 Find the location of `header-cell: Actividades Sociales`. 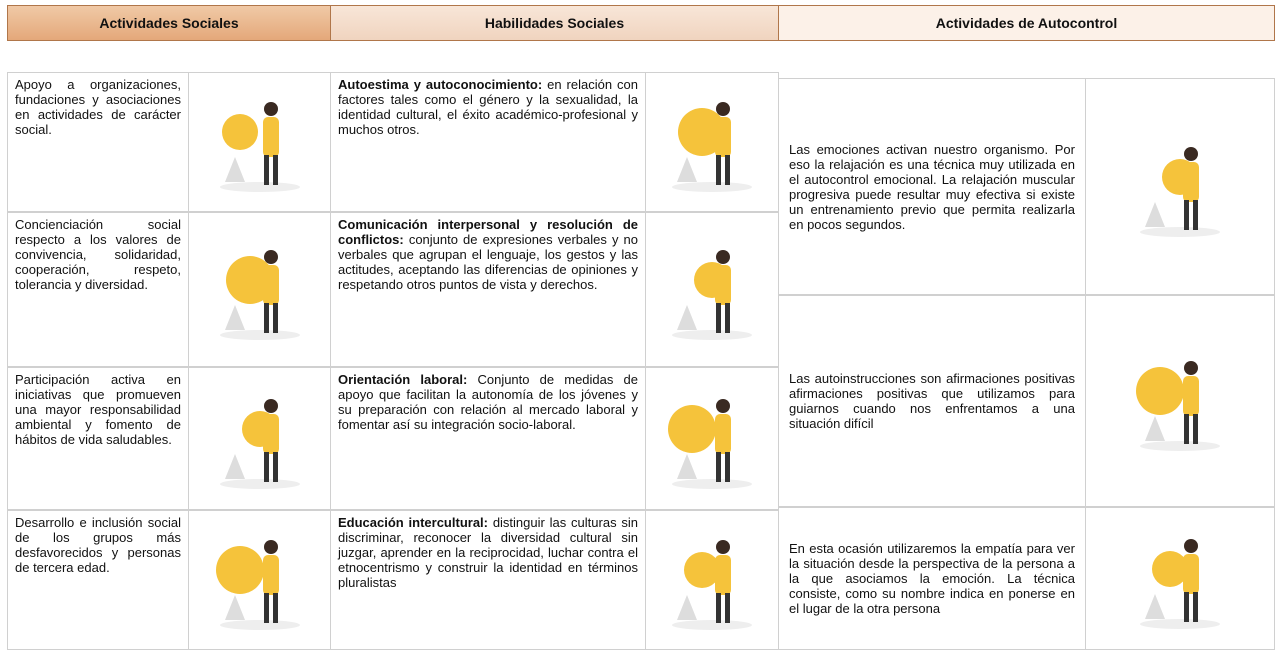

header-cell: Actividades Sociales is located at coordinates (169, 23).